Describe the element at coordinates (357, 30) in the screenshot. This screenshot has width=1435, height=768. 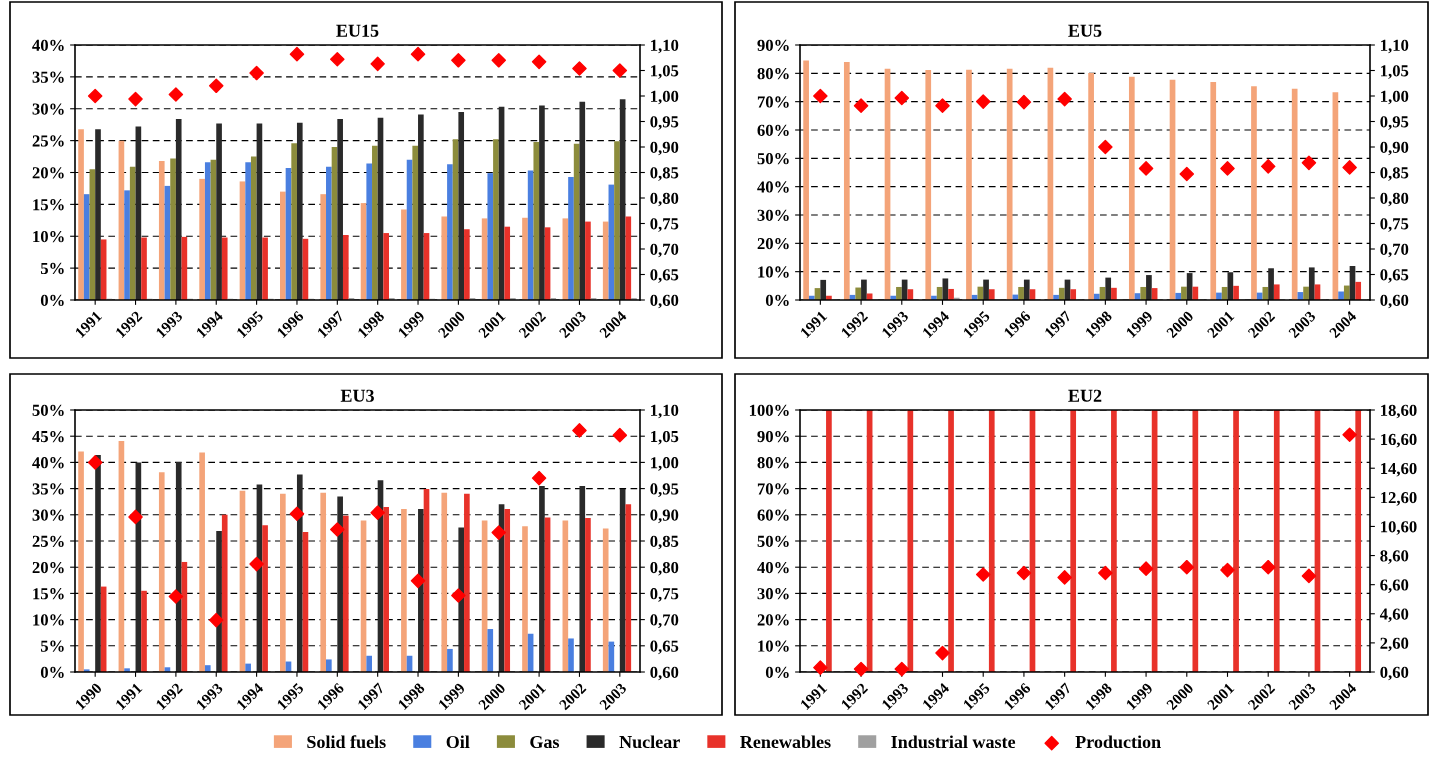
I see `chart-title: EU15` at that location.